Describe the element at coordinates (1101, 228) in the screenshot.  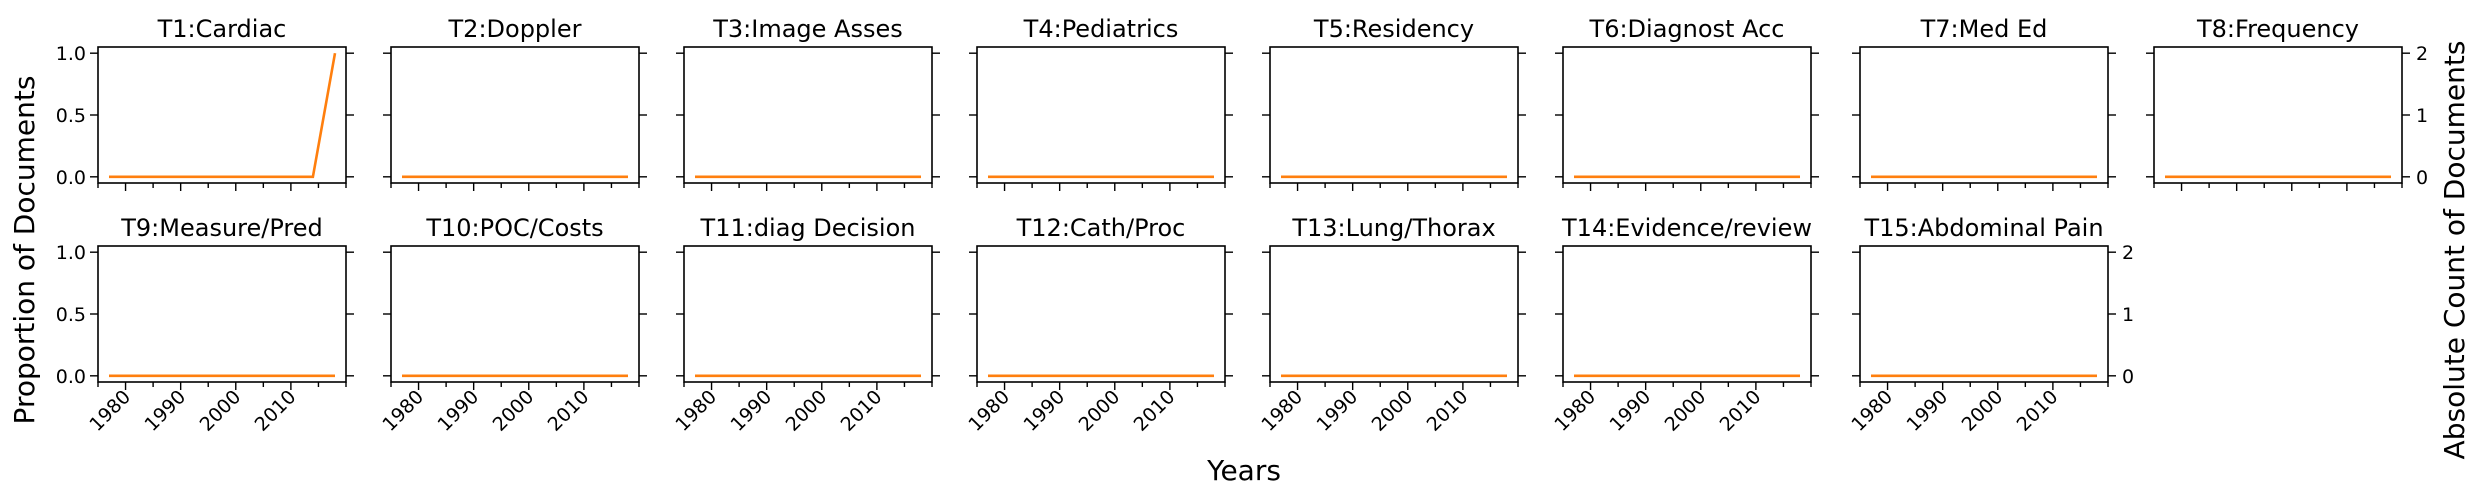
I see `panel-title: T12:Cath/Proc` at that location.